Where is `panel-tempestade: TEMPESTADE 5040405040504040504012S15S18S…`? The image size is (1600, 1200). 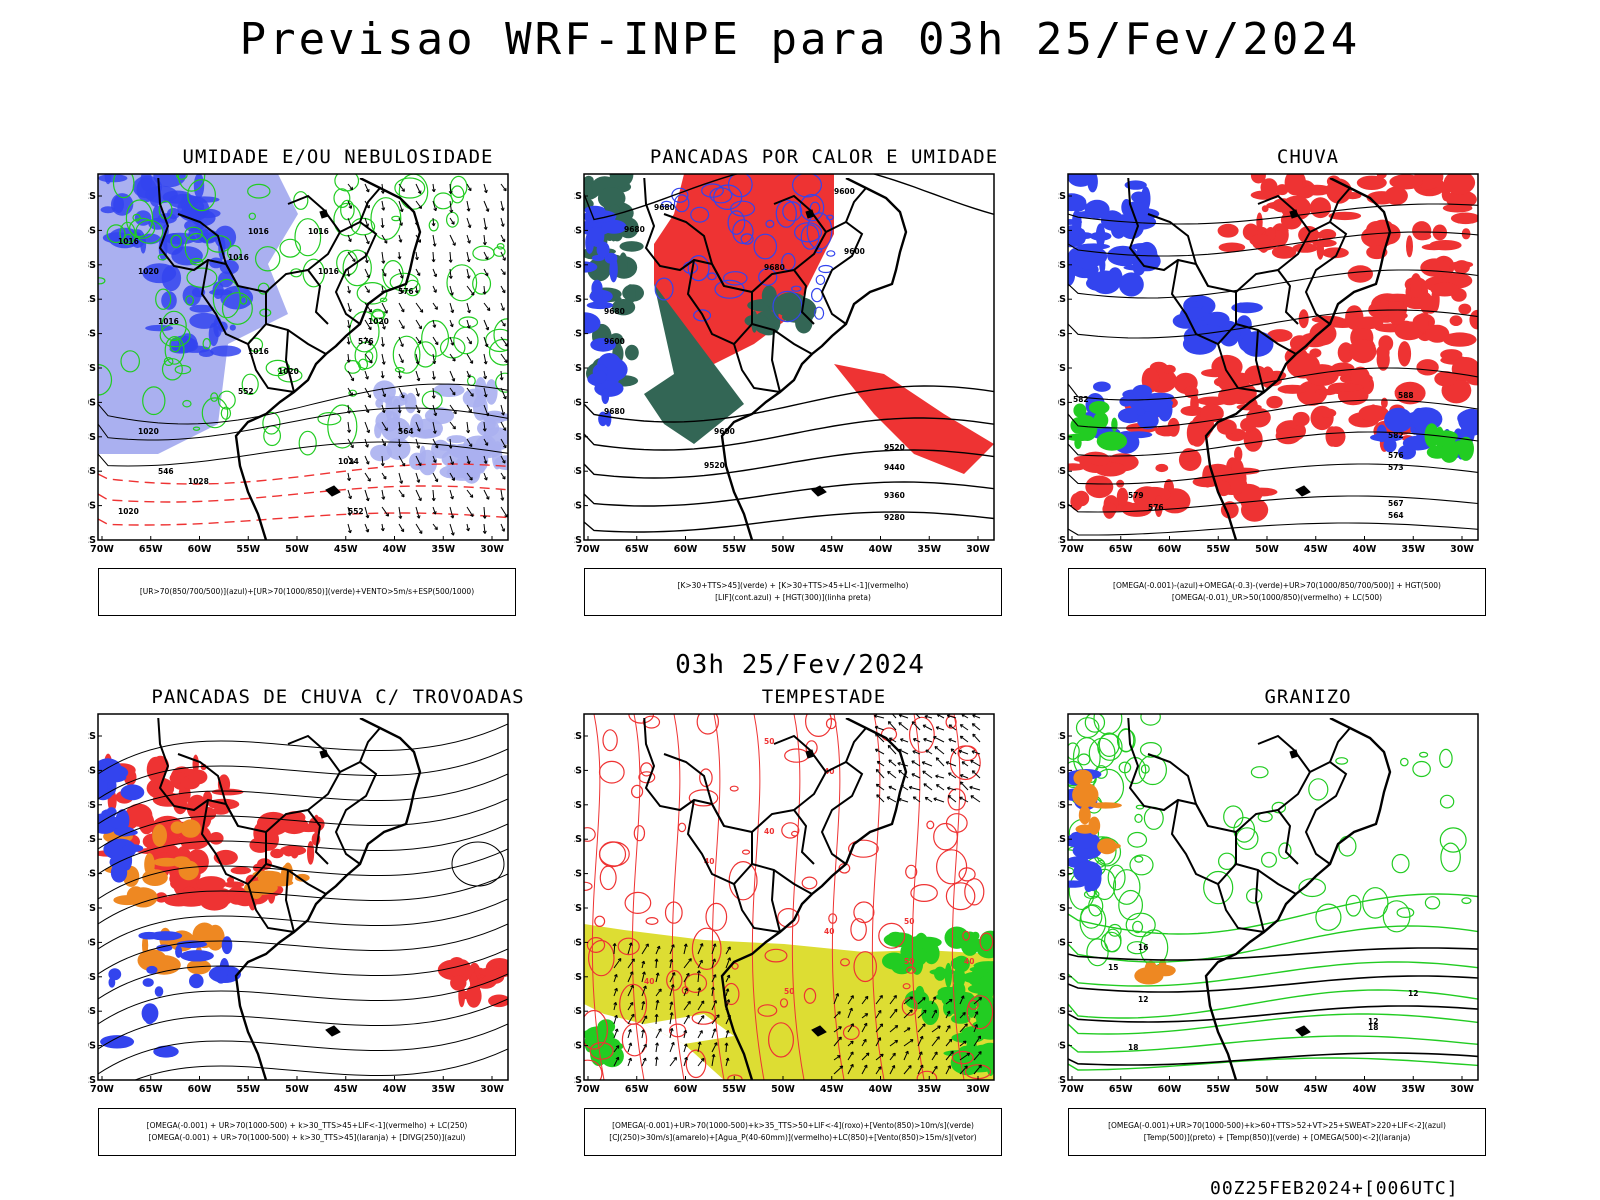
panel-tempestade: TEMPESTADE 5040405040504040504012S15S18S… is located at coordinates (824, 926).